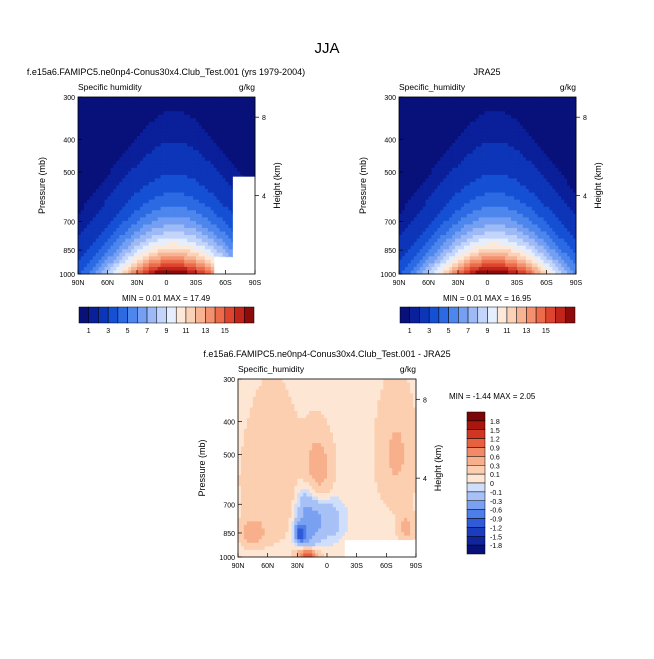 This screenshot has width=654, height=659. I want to click on colorbar-box, so click(191, 315).